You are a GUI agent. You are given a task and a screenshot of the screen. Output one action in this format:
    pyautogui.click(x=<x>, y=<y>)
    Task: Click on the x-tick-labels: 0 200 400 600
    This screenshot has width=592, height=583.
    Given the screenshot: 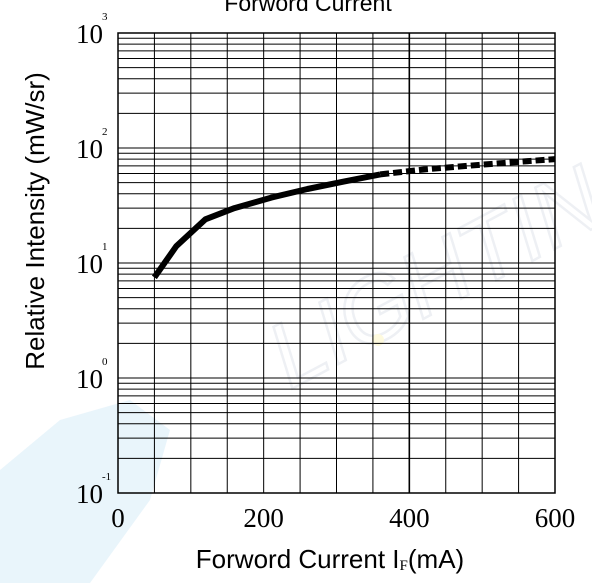 What is the action you would take?
    pyautogui.click(x=343, y=518)
    